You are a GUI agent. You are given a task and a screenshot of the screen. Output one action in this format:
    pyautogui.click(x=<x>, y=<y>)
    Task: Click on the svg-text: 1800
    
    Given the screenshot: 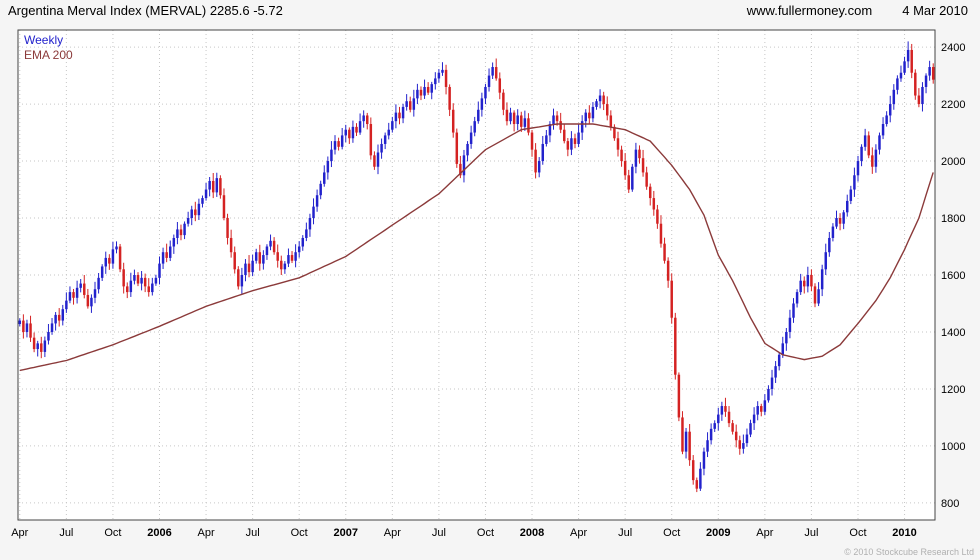 What is the action you would take?
    pyautogui.click(x=953, y=219)
    